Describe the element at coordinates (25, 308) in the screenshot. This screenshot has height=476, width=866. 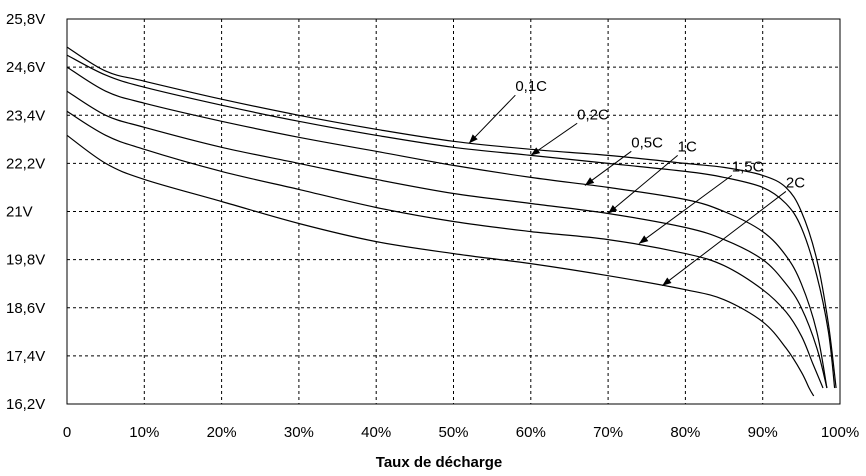
I see `y-tick-label: 18,6V` at that location.